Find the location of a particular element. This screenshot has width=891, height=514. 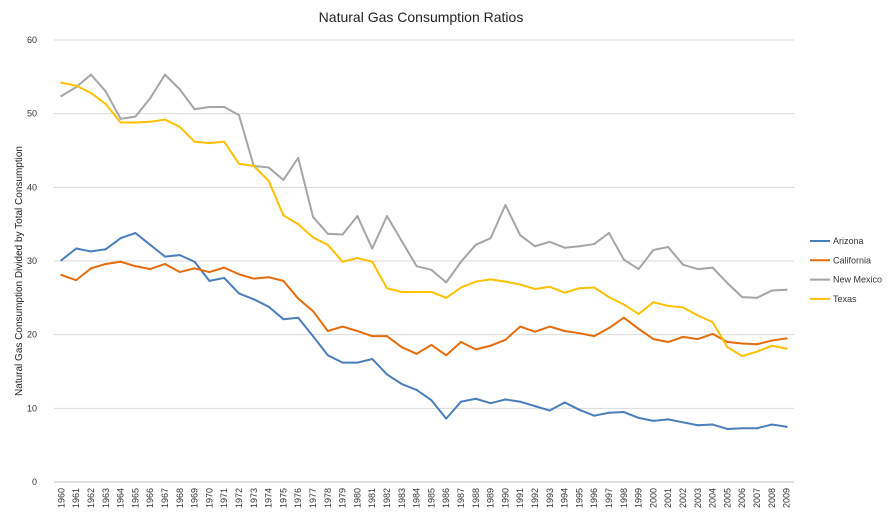

x-tick-label: 1970 is located at coordinates (209, 498).